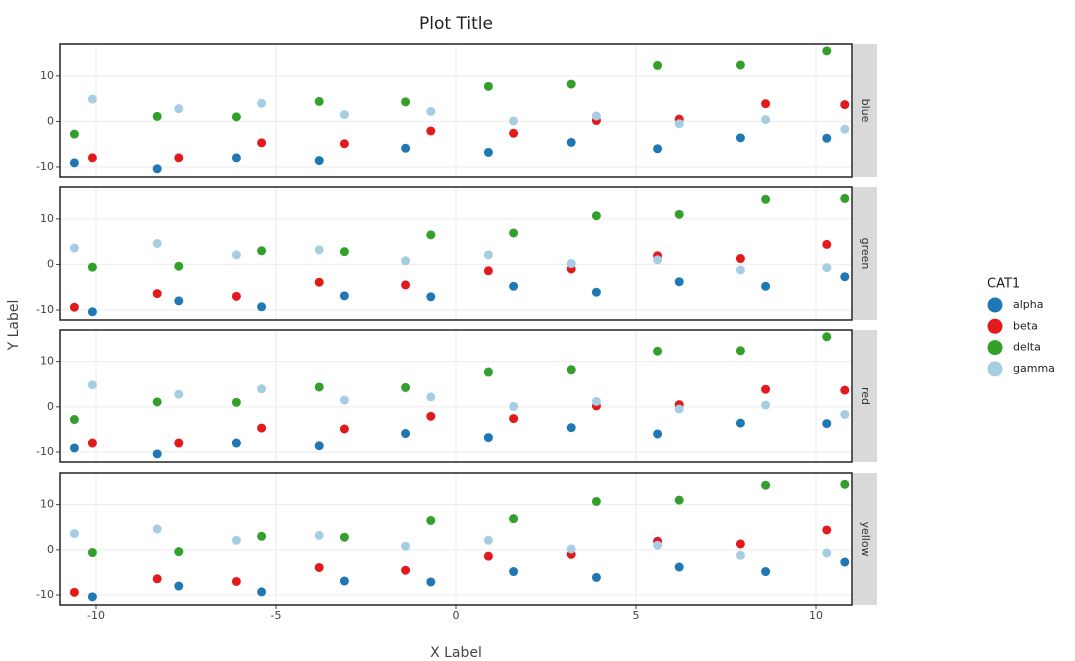  I want to click on x-tick-label: -10, so click(96, 615).